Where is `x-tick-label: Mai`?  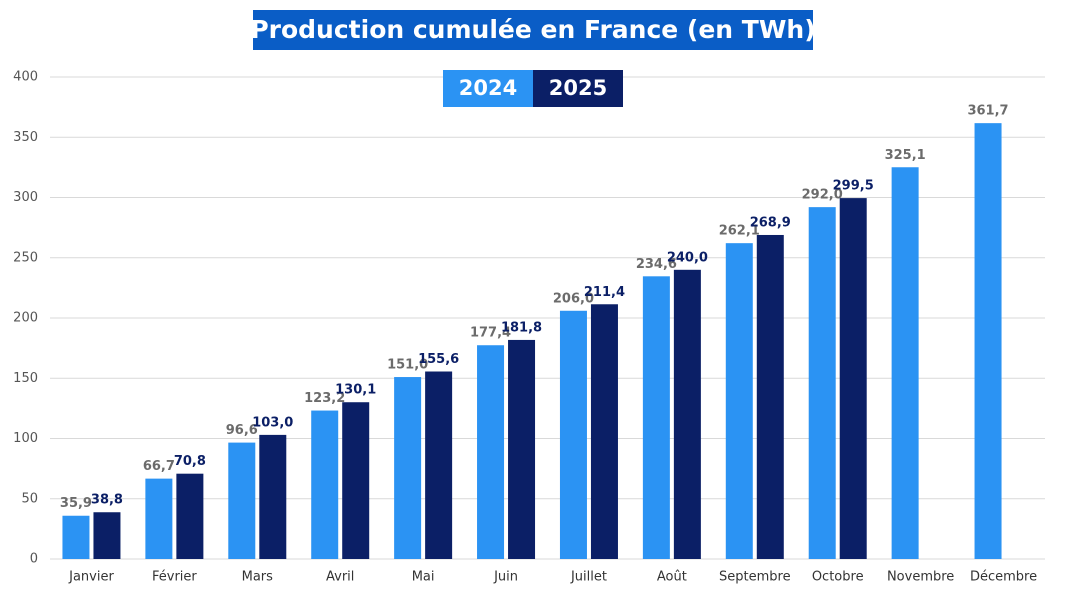 x-tick-label: Mai is located at coordinates (423, 577).